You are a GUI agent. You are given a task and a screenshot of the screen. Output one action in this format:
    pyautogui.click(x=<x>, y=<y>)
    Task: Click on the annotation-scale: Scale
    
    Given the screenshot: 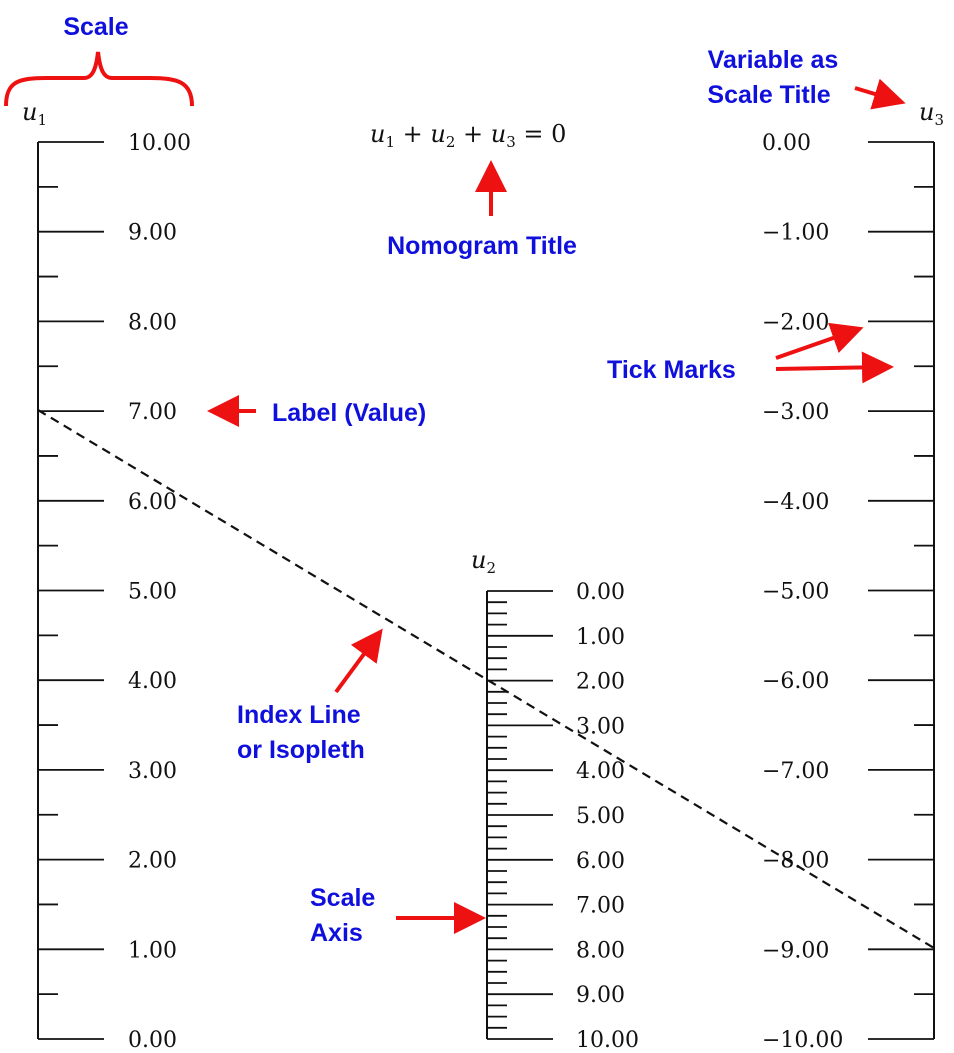 What is the action you would take?
    pyautogui.click(x=95, y=27)
    